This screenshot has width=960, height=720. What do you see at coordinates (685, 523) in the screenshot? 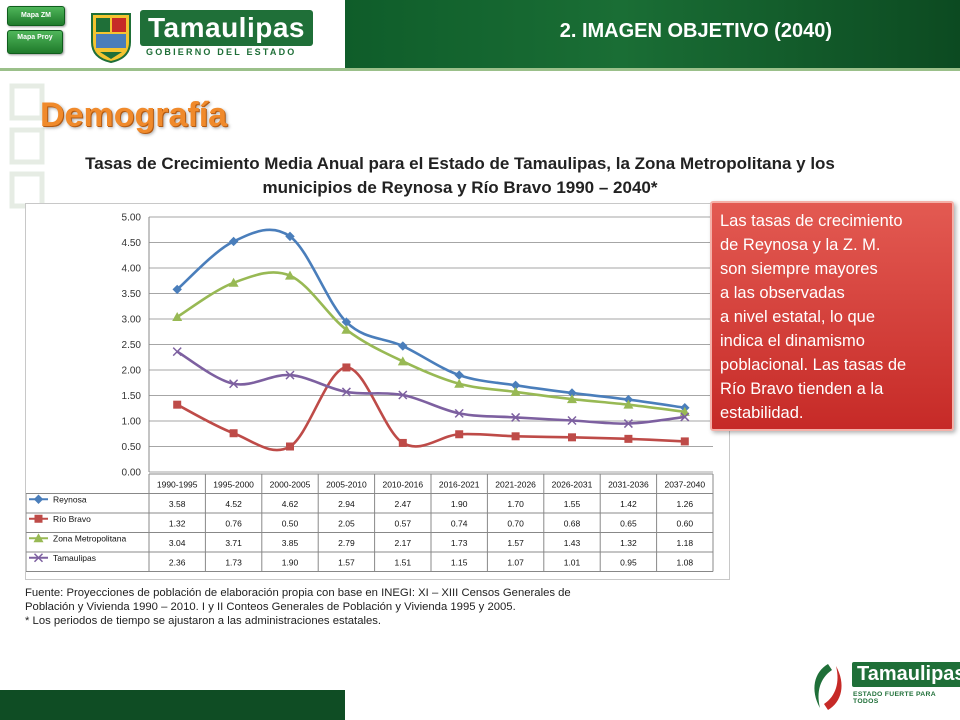
I see `data-label: 0.60` at bounding box center [685, 523].